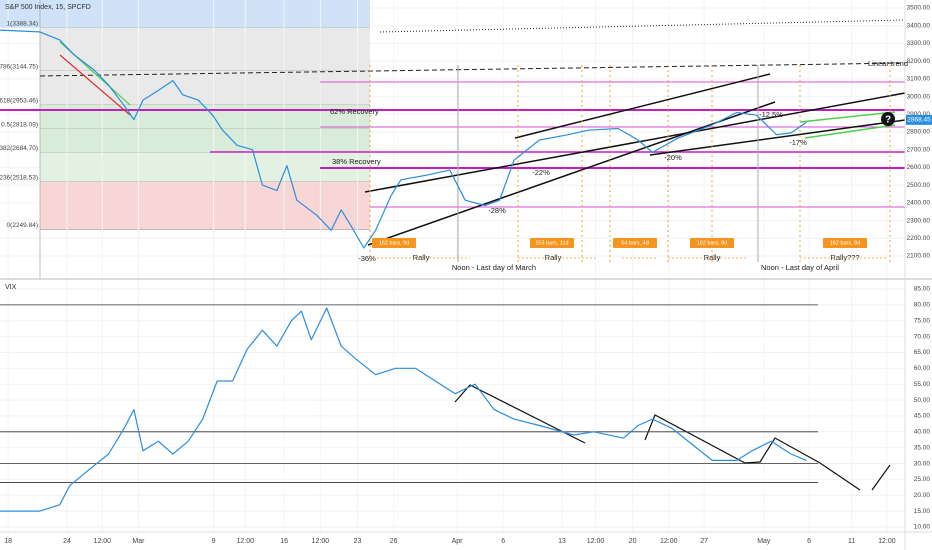  Describe the element at coordinates (95, 85) in the screenshot. I see `red-channel` at that location.